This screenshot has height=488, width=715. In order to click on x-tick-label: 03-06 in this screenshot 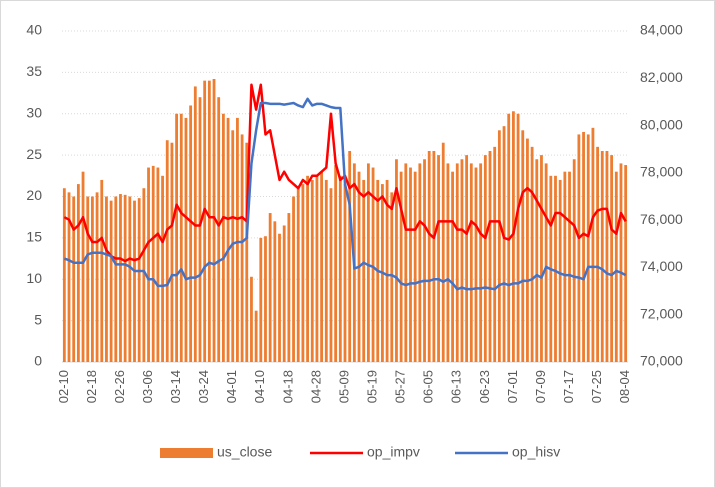, I will do `click(147, 386)`.